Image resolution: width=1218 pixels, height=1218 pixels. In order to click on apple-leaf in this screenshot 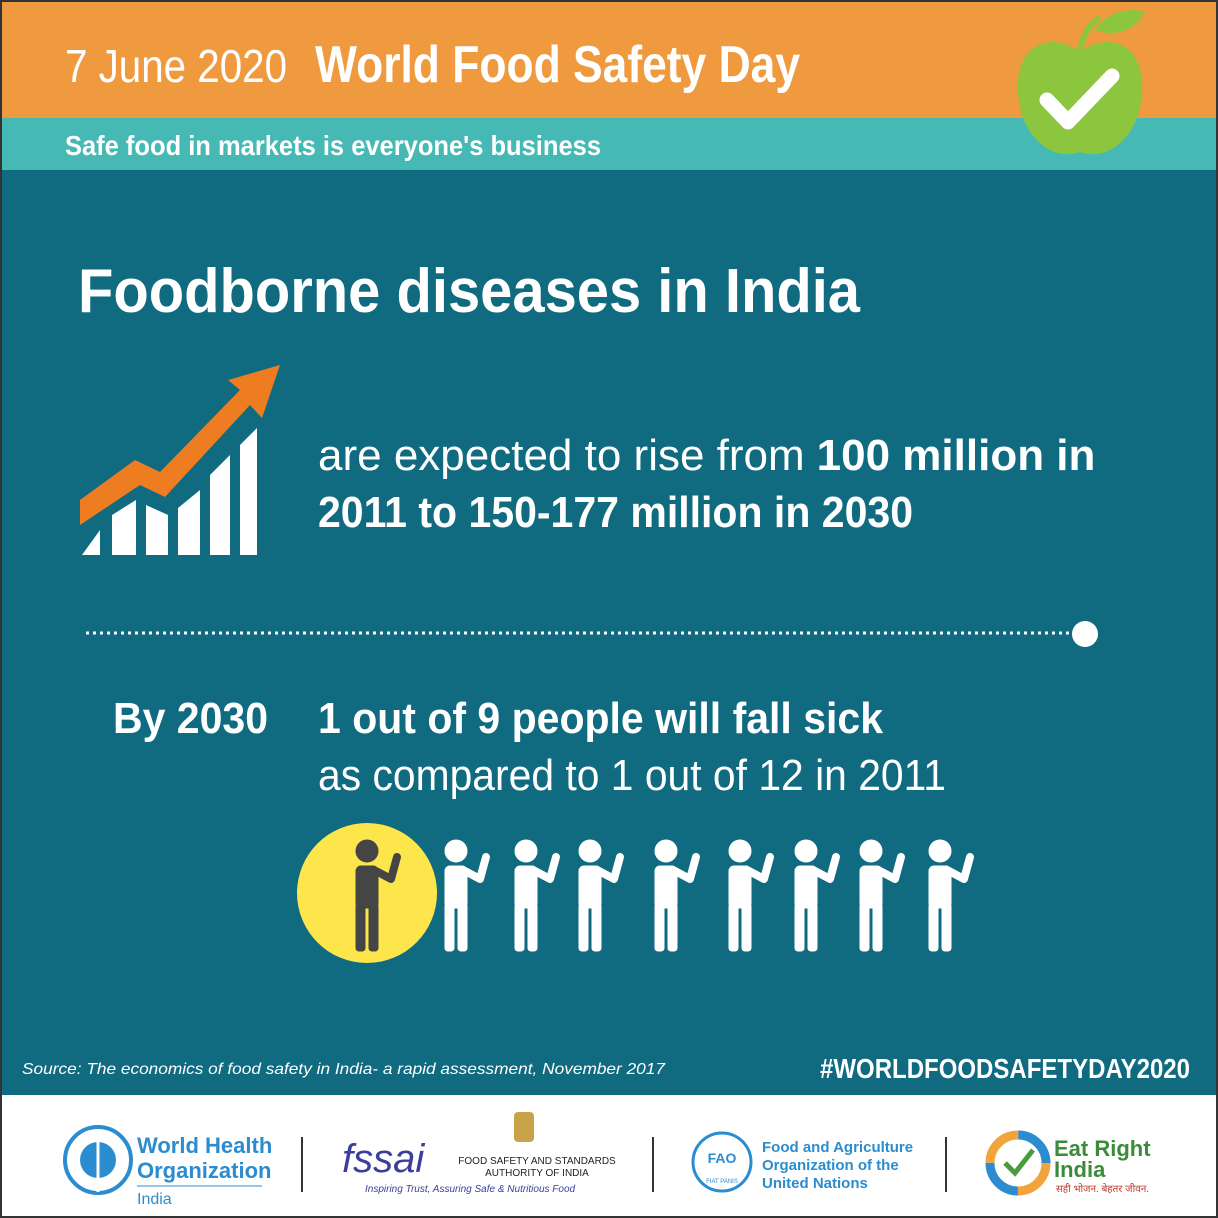, I will do `click(1120, 21)`.